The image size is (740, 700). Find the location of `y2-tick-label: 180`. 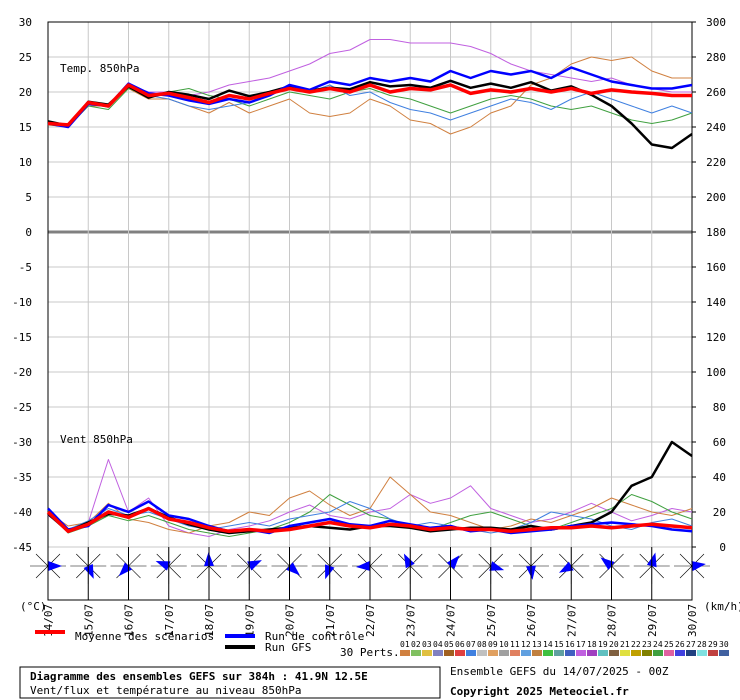

y2-tick-label: 180 is located at coordinates (716, 232).